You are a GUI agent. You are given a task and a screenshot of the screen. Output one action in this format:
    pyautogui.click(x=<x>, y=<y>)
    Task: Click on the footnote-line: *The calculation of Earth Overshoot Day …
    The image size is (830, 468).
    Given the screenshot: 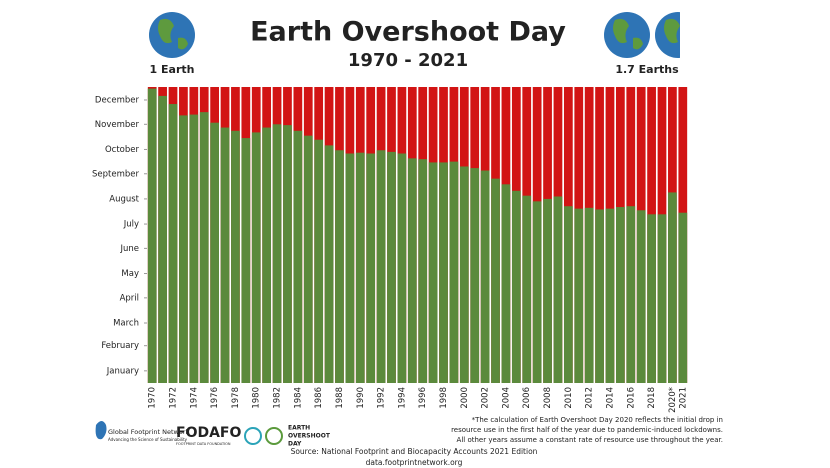 What is the action you would take?
    pyautogui.click(x=597, y=420)
    